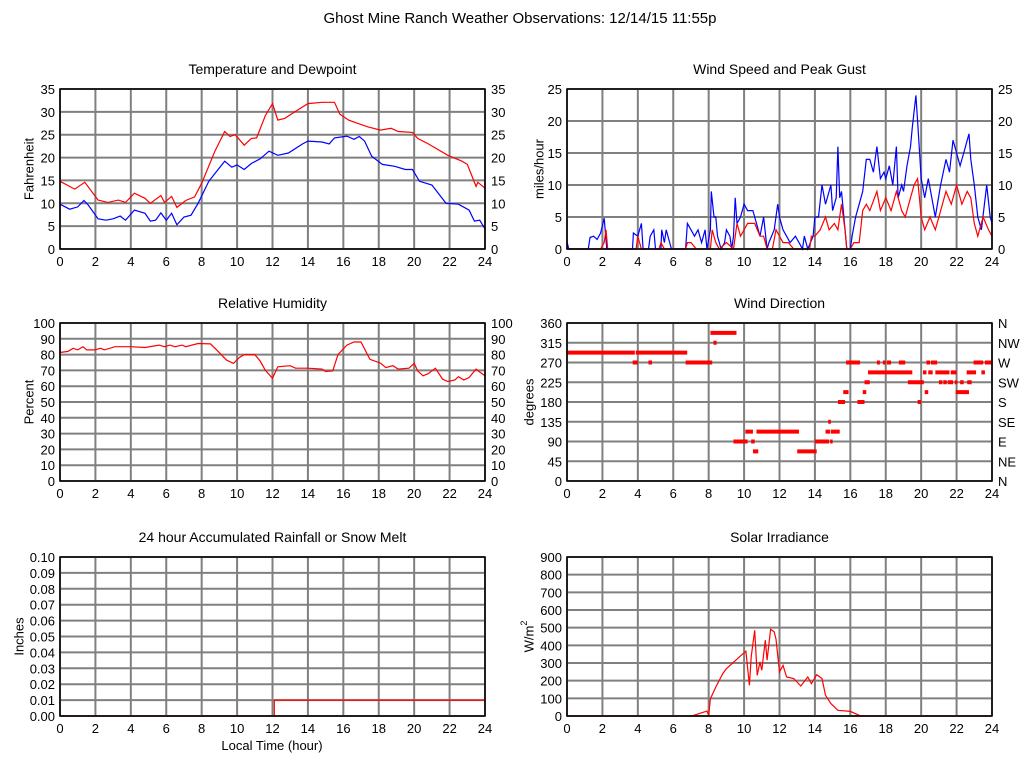  Describe the element at coordinates (42, 668) in the screenshot. I see `y-tick-label: 0.03` at that location.